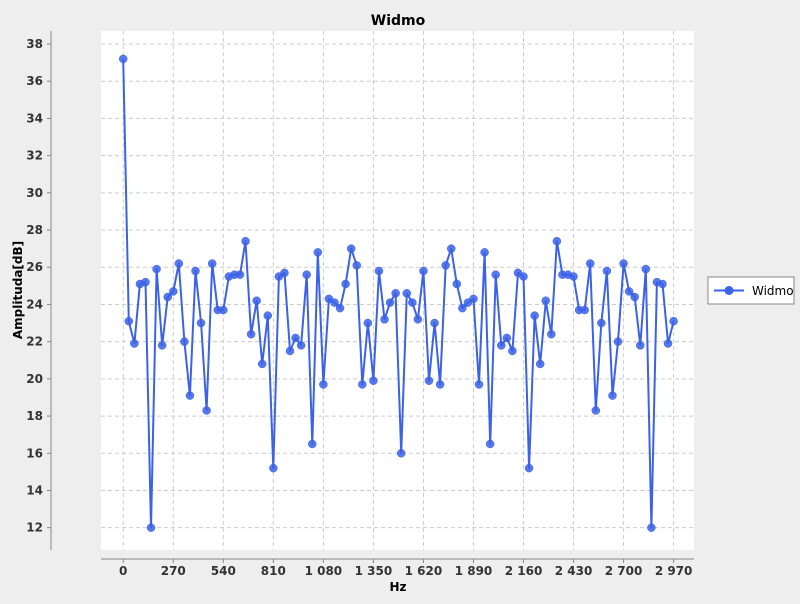 This screenshot has height=604, width=800. What do you see at coordinates (18, 290) in the screenshot?
I see `y-axis-title: Amplituda[dB]` at bounding box center [18, 290].